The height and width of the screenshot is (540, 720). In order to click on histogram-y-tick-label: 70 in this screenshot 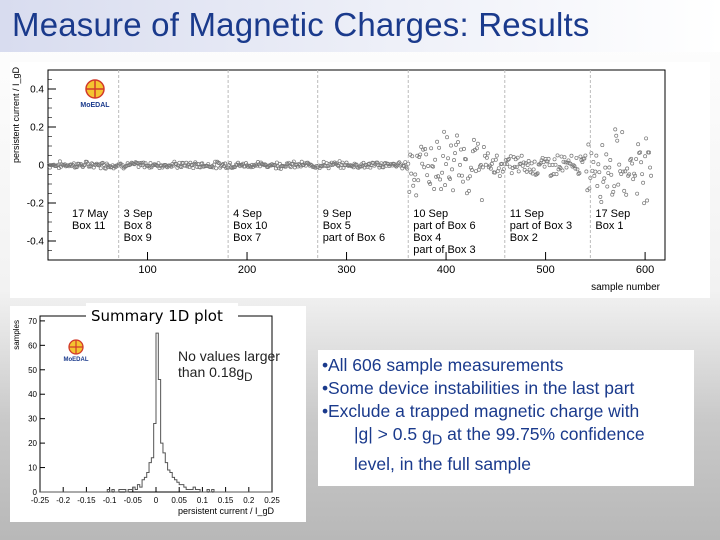, I will do `click(32, 321)`.